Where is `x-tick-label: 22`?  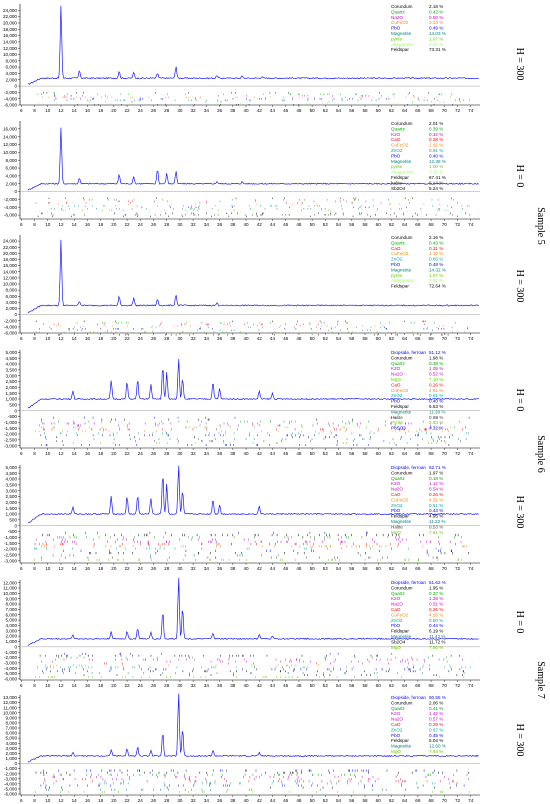 x-tick-label: 22 is located at coordinates (128, 568).